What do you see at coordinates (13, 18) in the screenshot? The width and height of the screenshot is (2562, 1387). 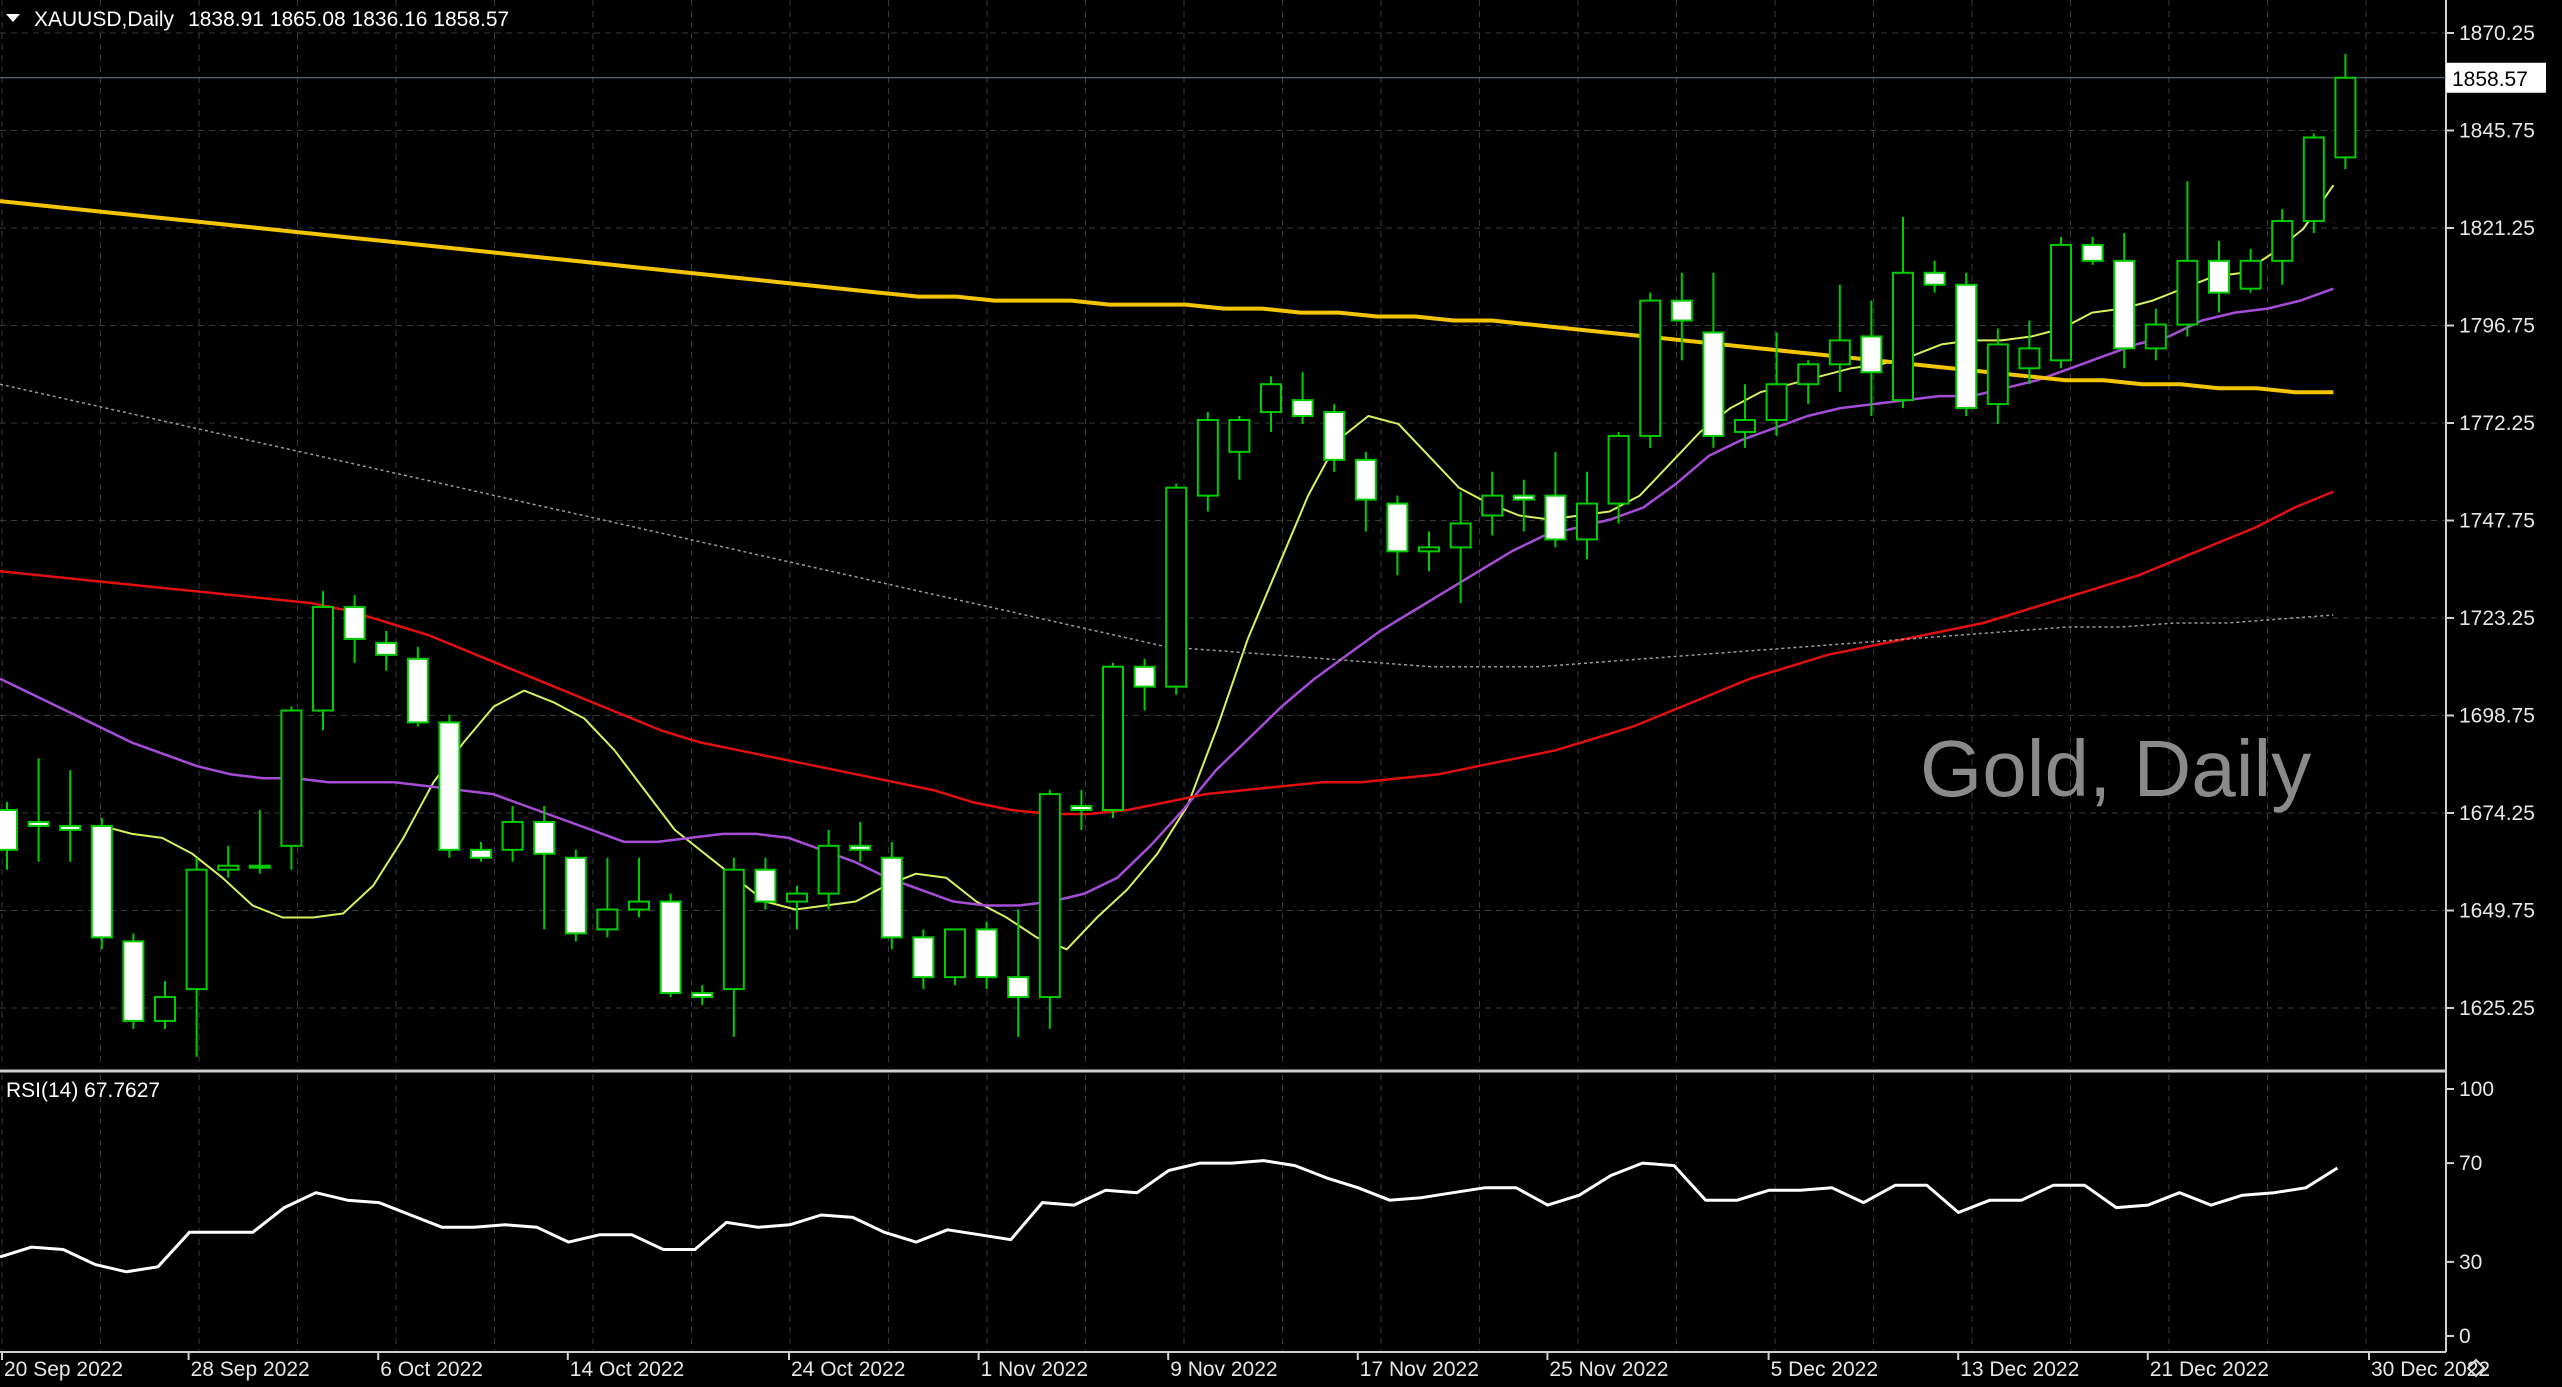 I see `header-collapse-icon` at bounding box center [13, 18].